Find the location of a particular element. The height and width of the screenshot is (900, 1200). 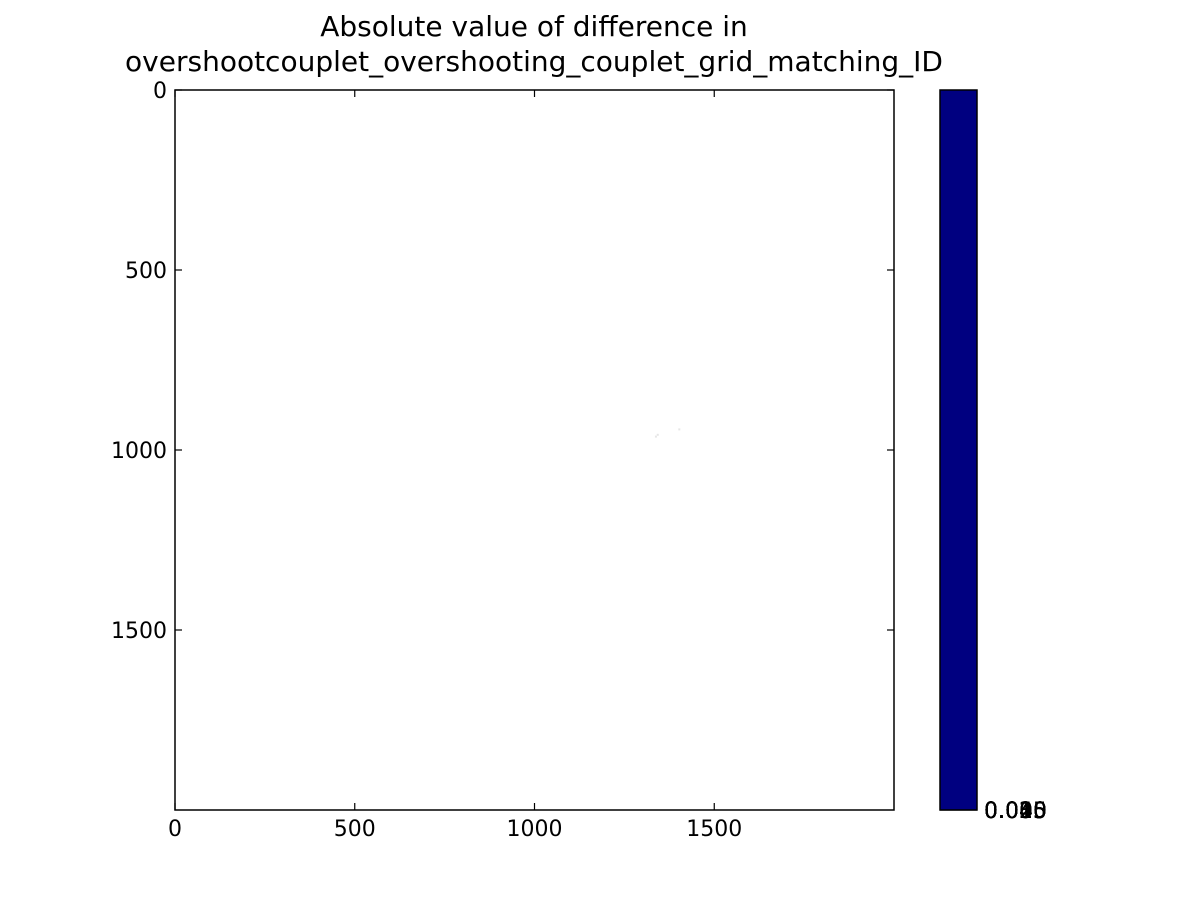

y-tick-label: 1500 is located at coordinates (139, 631).